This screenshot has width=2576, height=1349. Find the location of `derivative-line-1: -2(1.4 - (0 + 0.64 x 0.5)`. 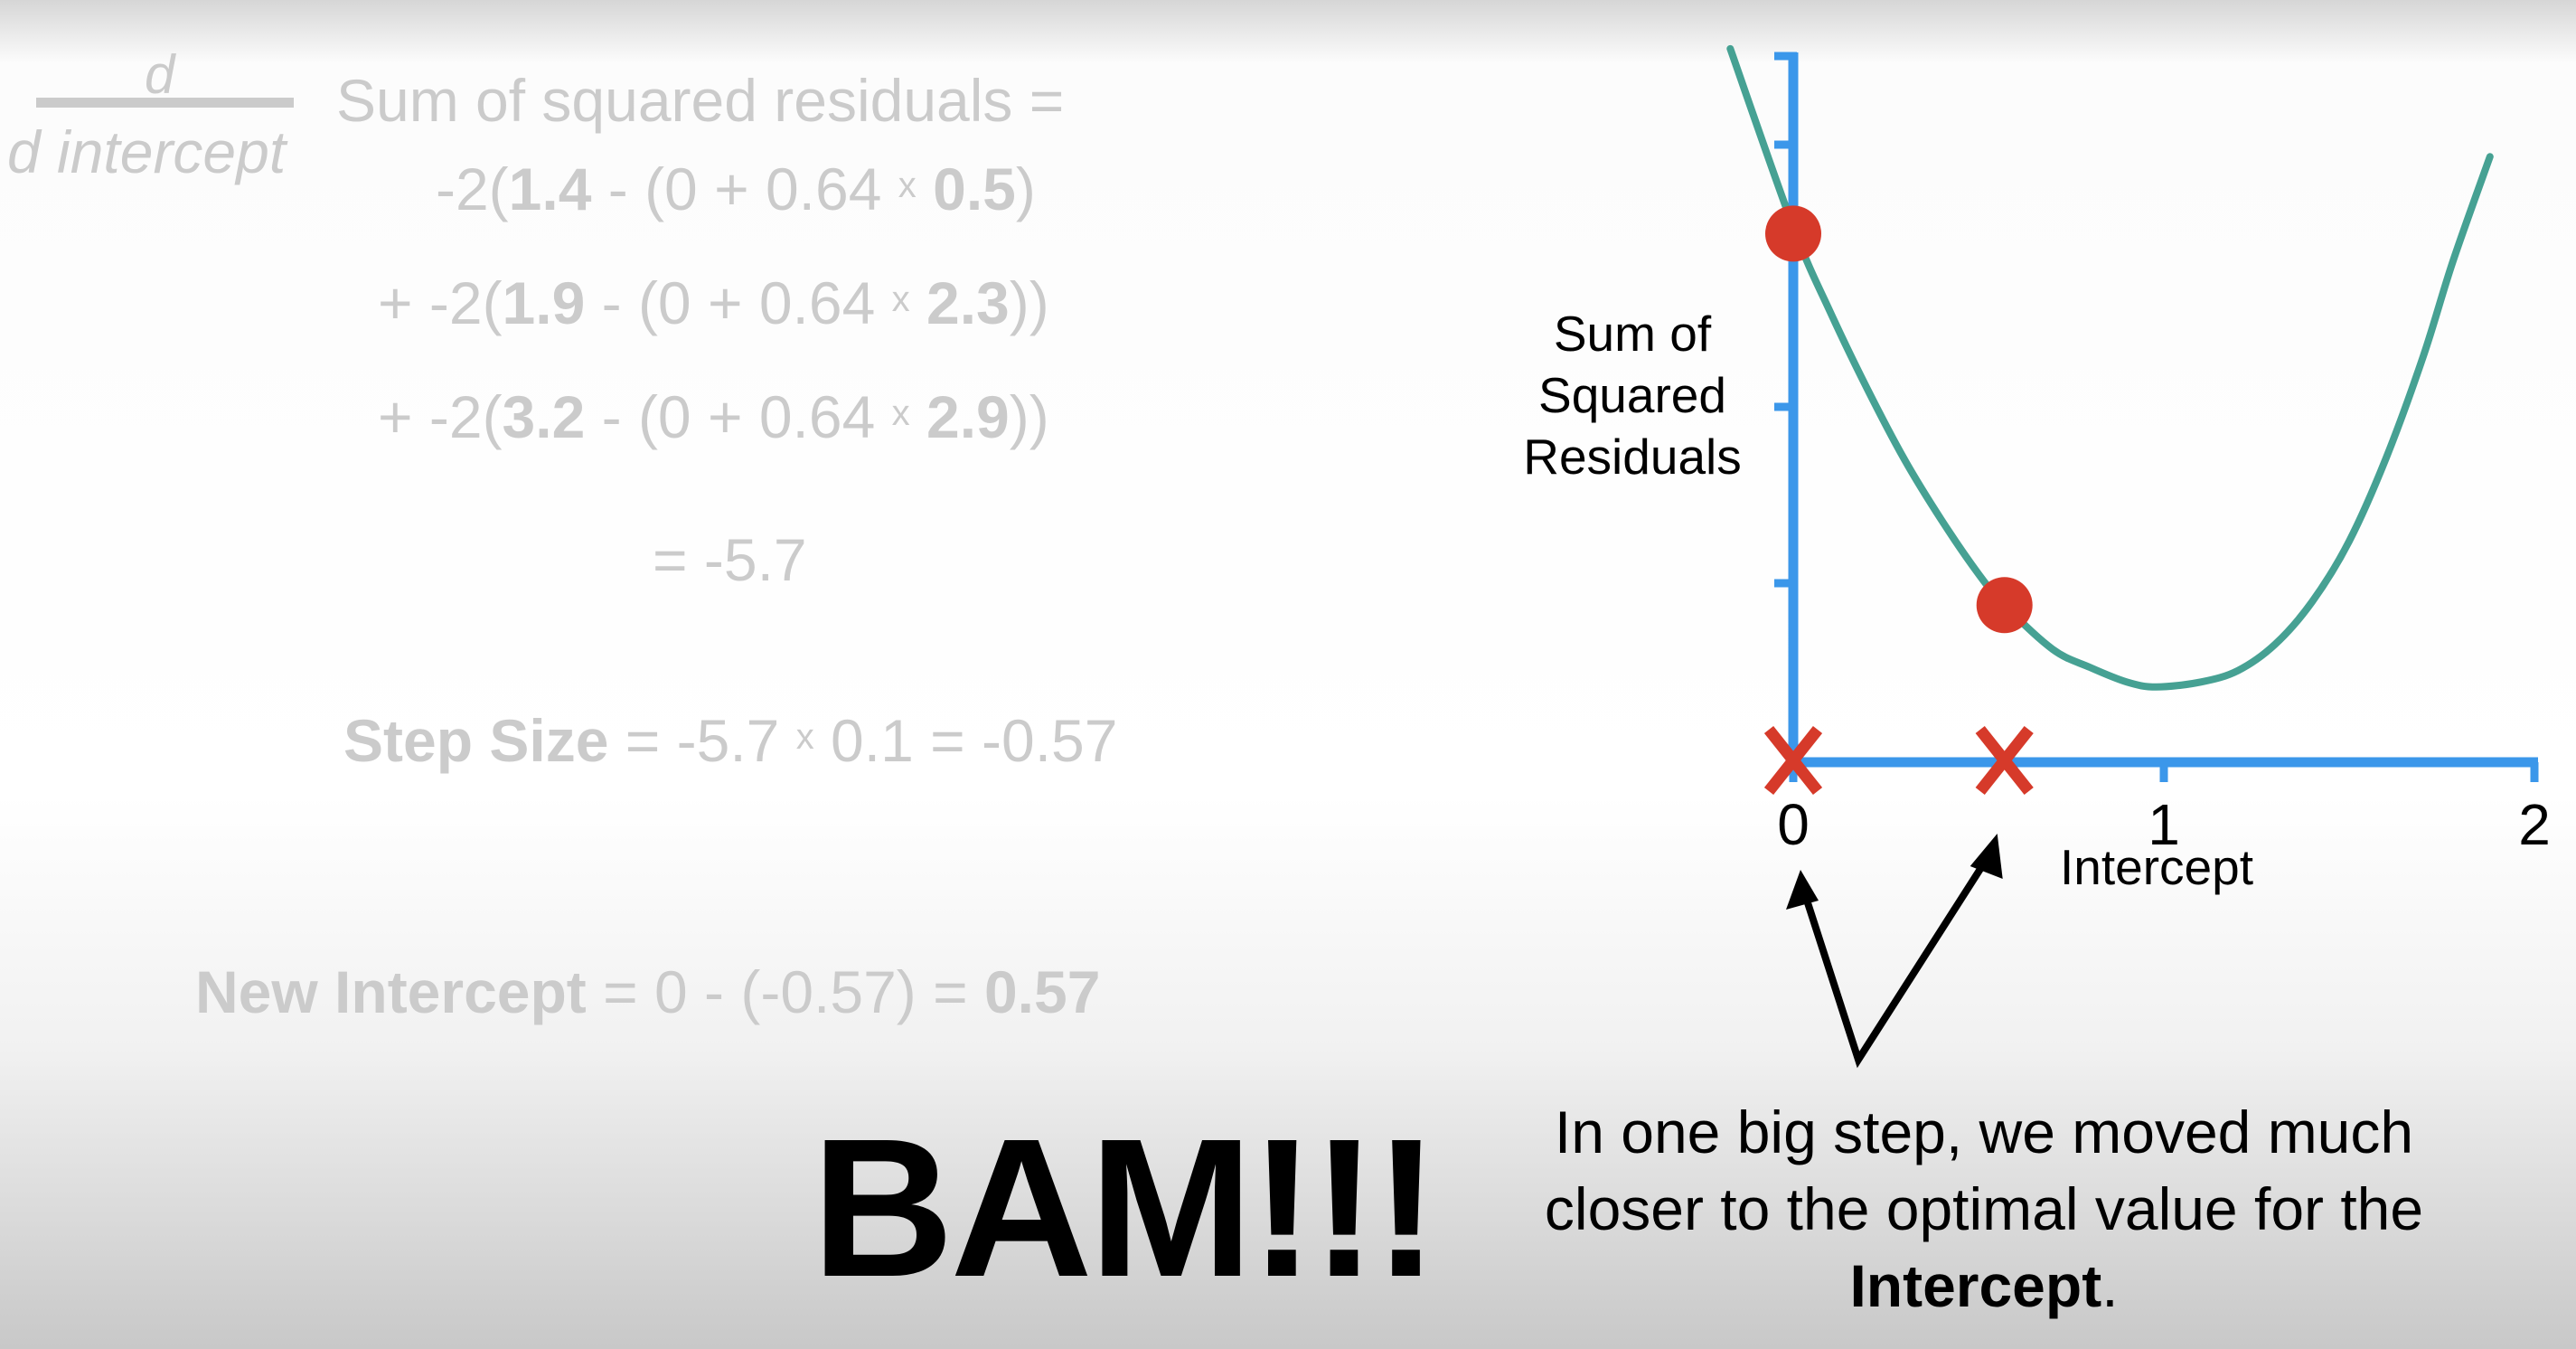

derivative-line-1: -2(1.4 - (0 + 0.64 x 0.5) is located at coordinates (736, 189).